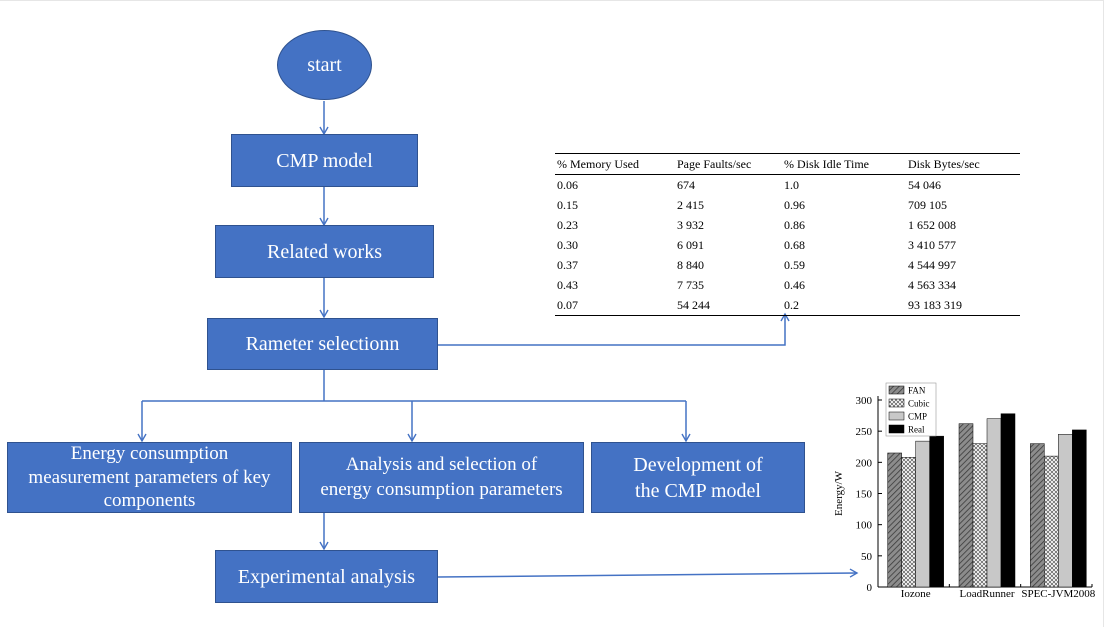  I want to click on table-cell: 0.23, so click(567, 225).